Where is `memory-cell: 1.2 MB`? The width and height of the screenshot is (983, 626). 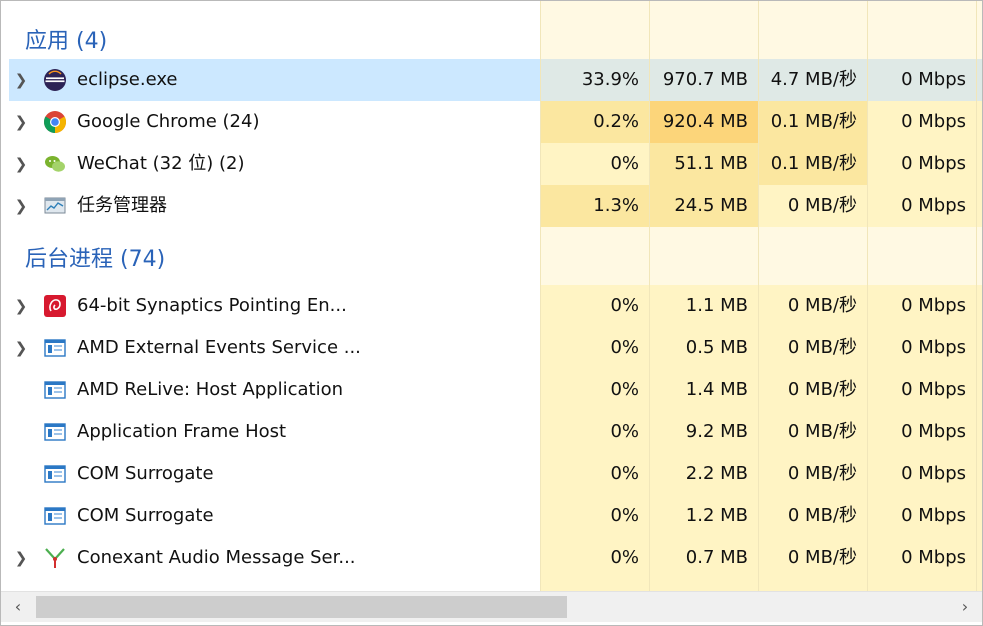
memory-cell: 1.2 MB is located at coordinates (703, 516).